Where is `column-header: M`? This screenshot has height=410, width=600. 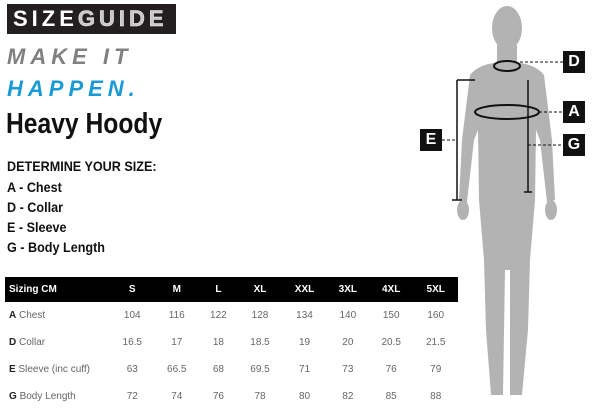
column-header: M is located at coordinates (177, 289).